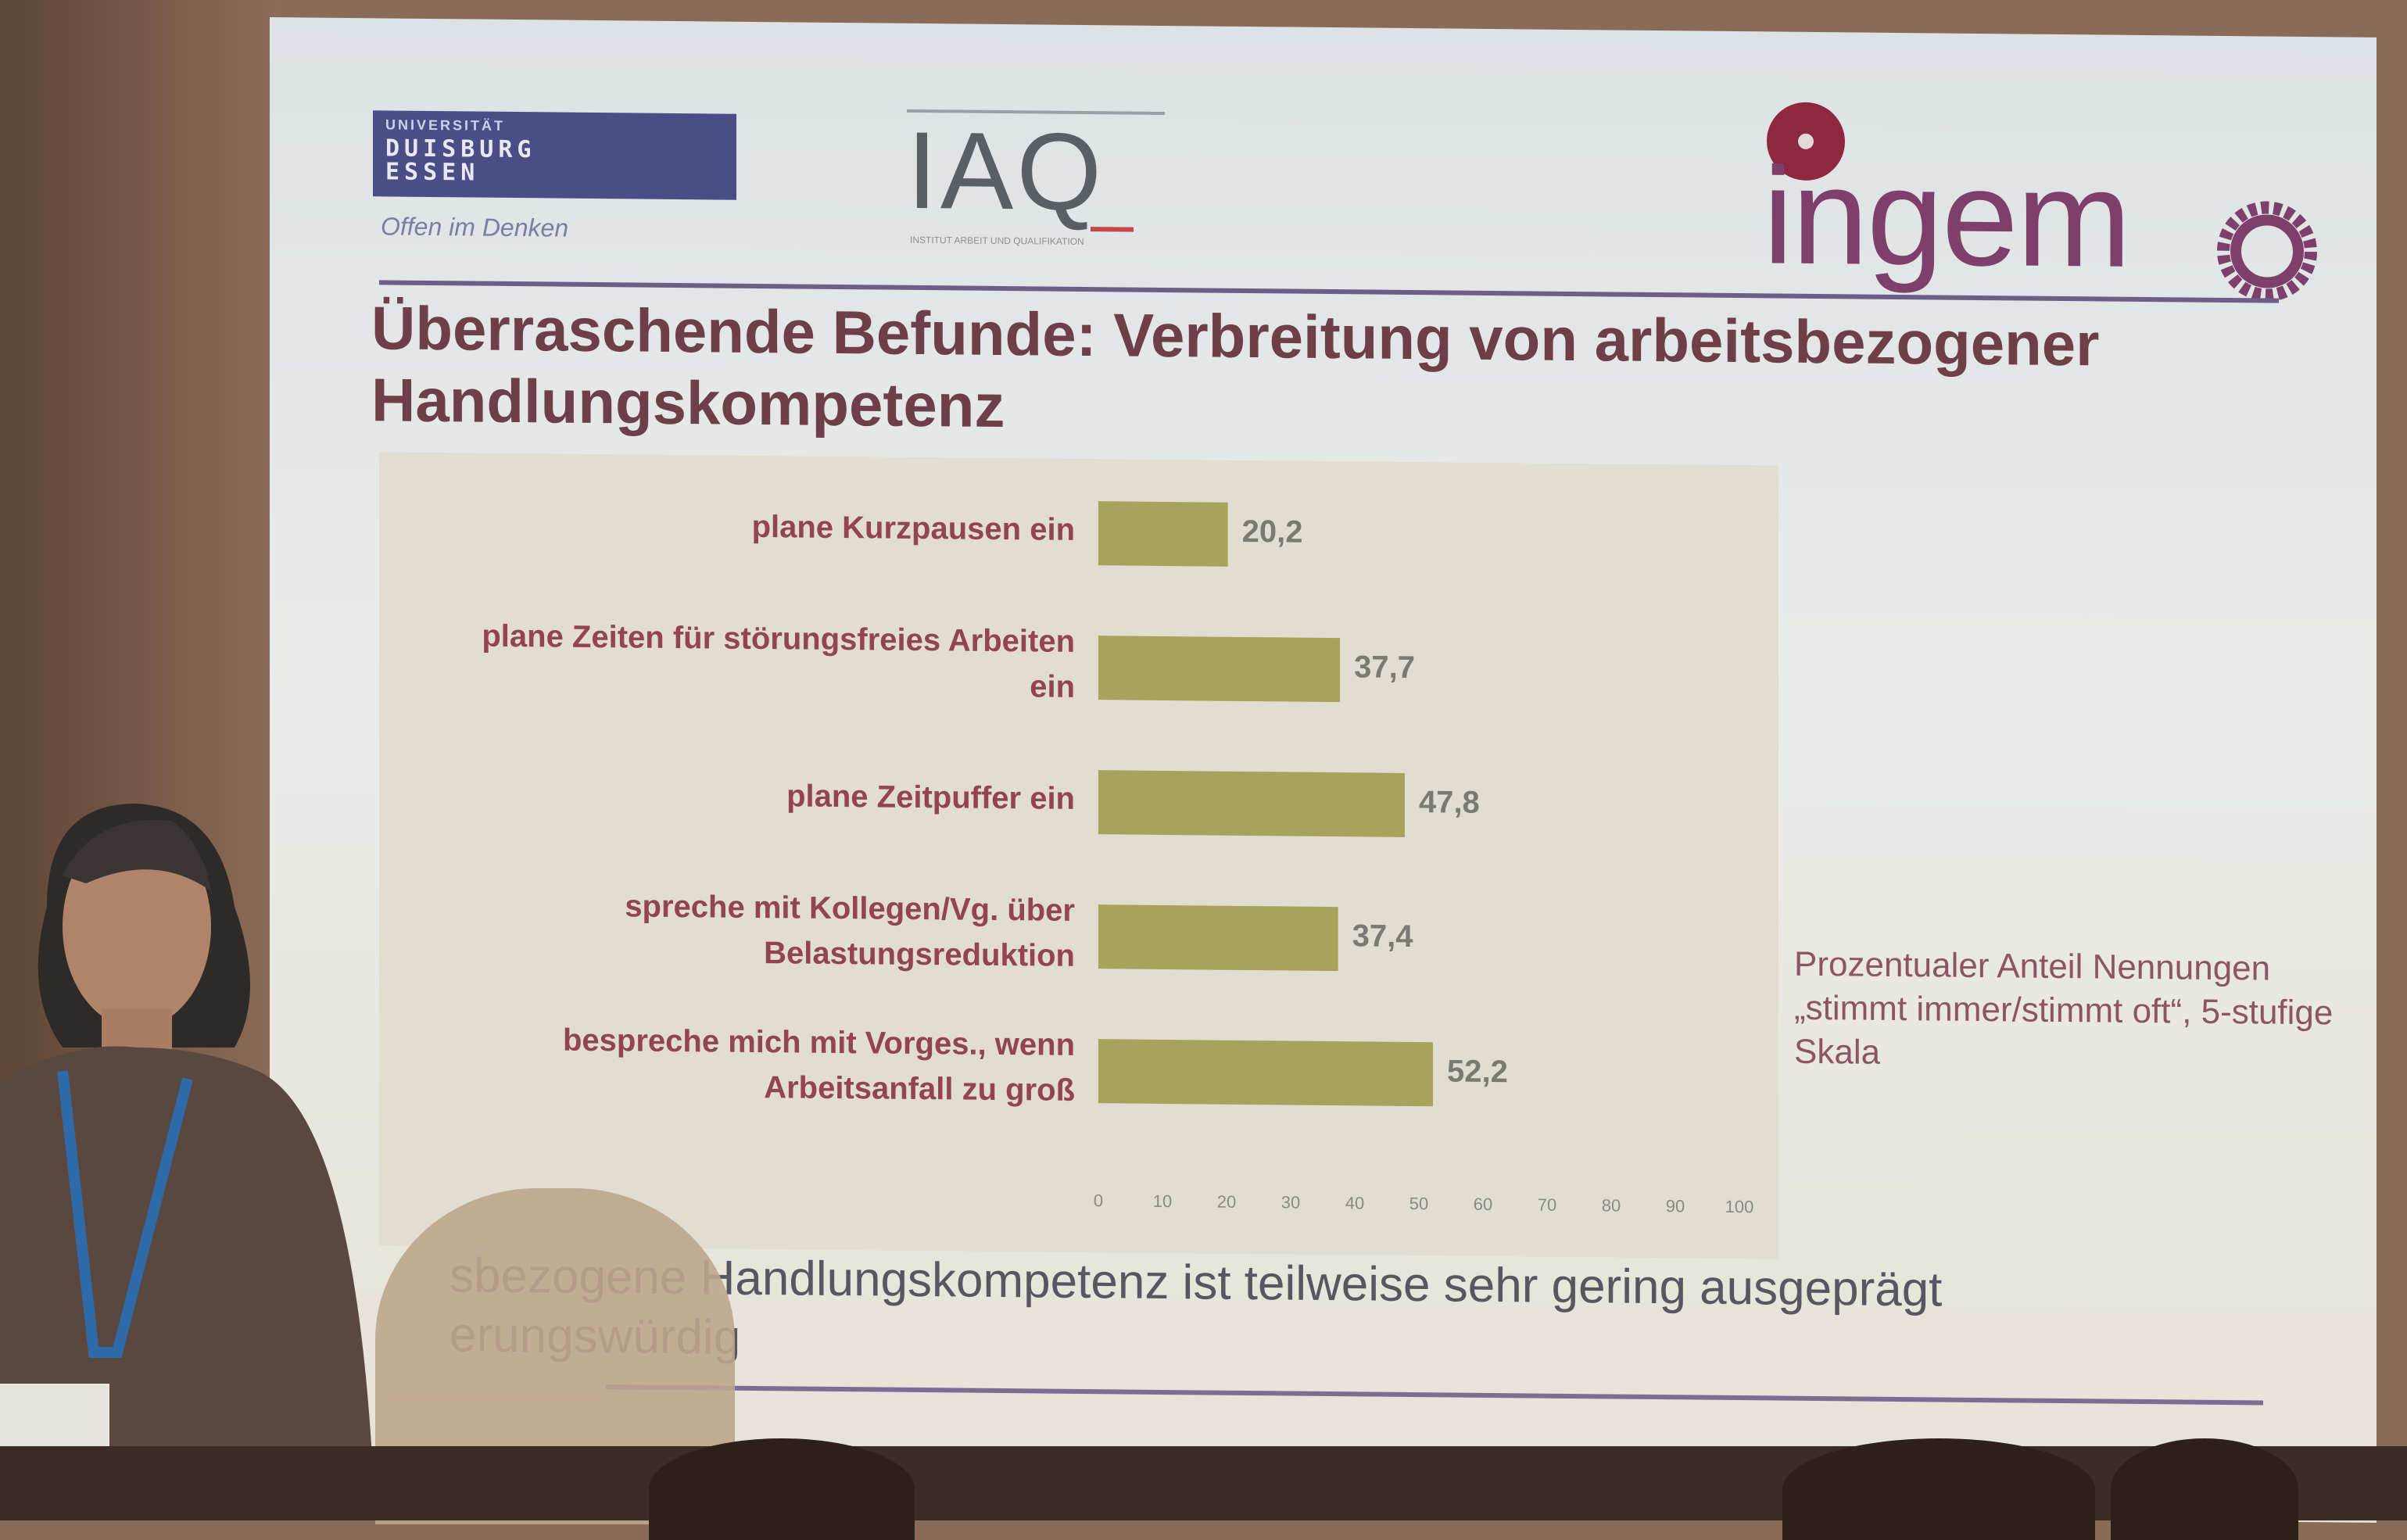  What do you see at coordinates (1483, 1204) in the screenshot?
I see `x-tick-label: 60` at bounding box center [1483, 1204].